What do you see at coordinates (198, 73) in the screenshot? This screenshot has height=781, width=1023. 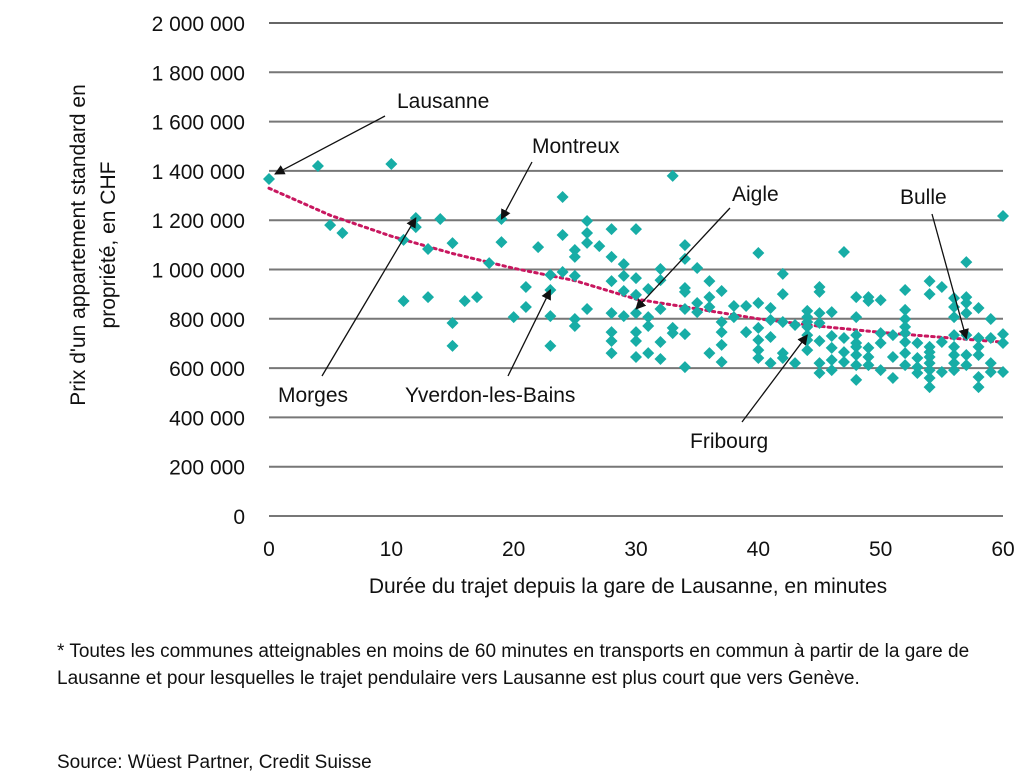 I see `y-tick-label: 1 800 000` at bounding box center [198, 73].